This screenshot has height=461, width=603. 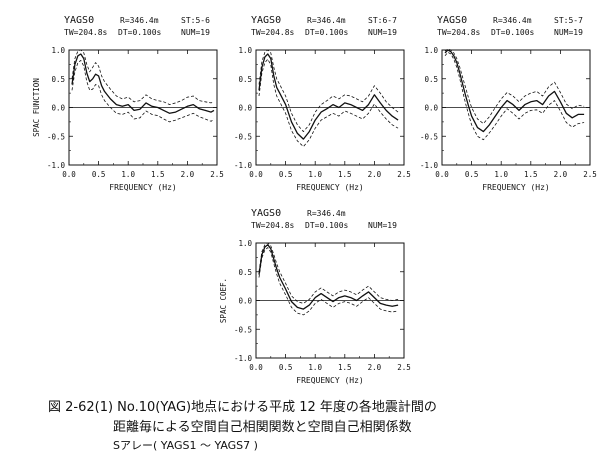 I want to click on y-axis-label: SPAC FUNCTION, so click(x=36, y=107).